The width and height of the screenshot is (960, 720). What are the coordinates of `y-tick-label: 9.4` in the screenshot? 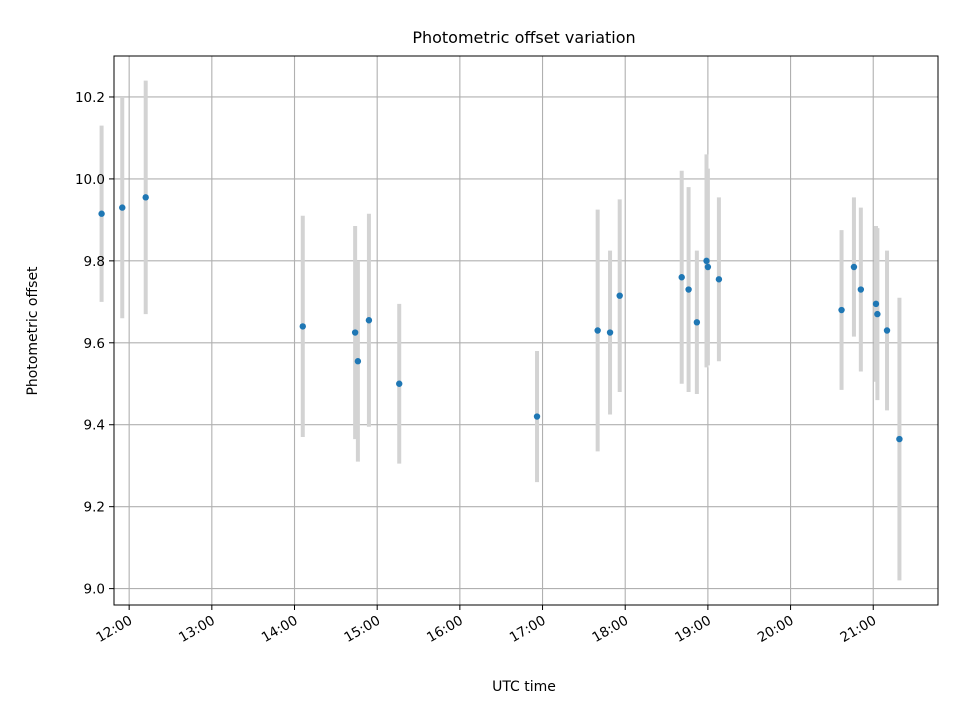 It's located at (94, 426).